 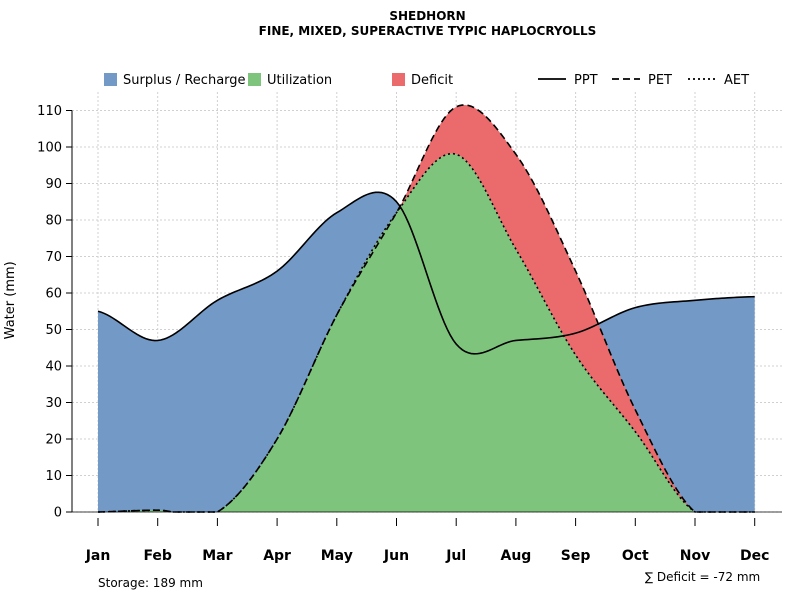 I want to click on legend-label-deficit: Deficit, so click(x=432, y=80).